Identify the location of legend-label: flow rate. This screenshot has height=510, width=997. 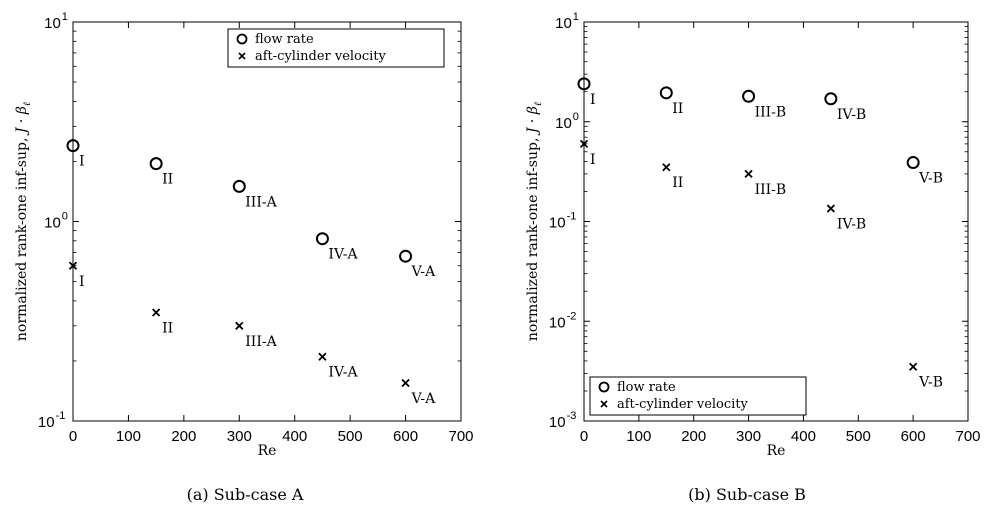
(284, 39).